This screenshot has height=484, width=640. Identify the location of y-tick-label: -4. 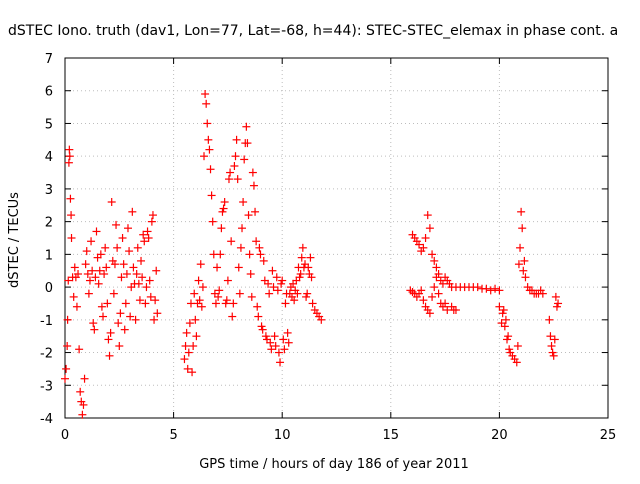
(46, 419).